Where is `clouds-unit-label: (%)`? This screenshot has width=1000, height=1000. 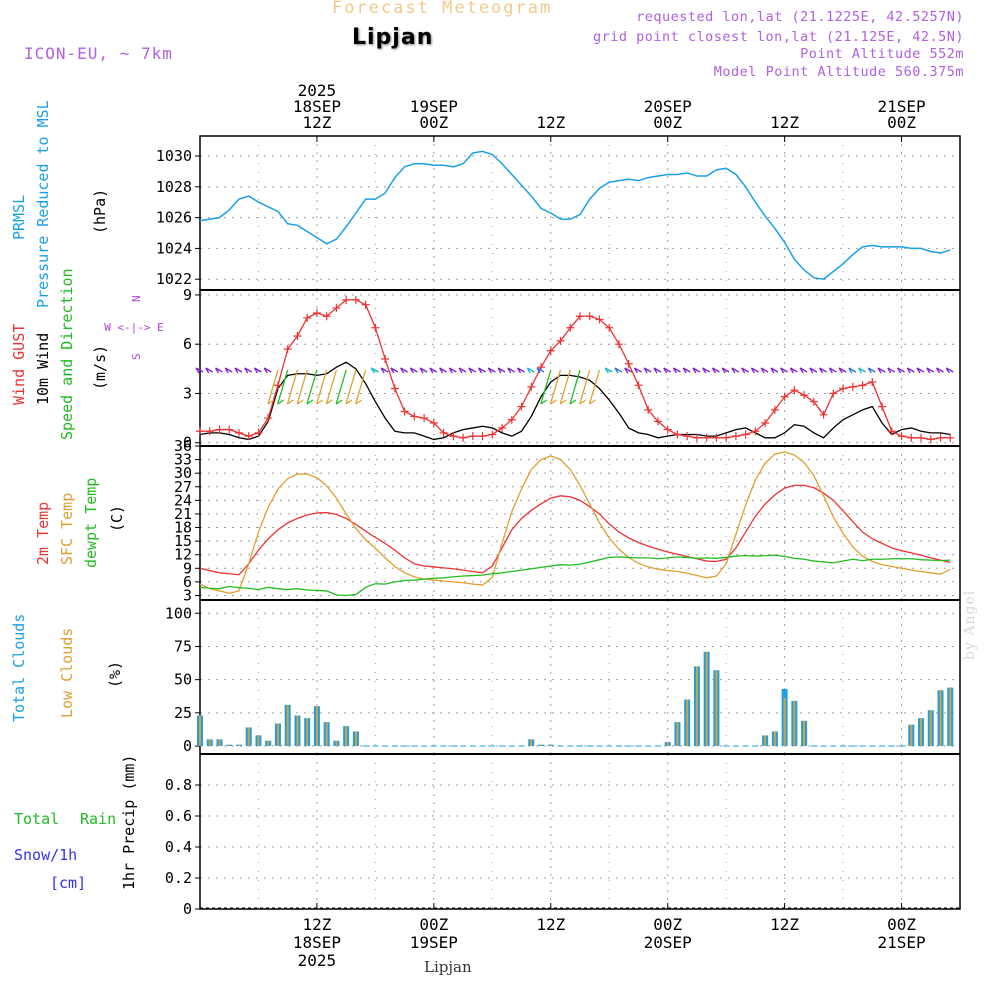
clouds-unit-label: (%) is located at coordinates (115, 674).